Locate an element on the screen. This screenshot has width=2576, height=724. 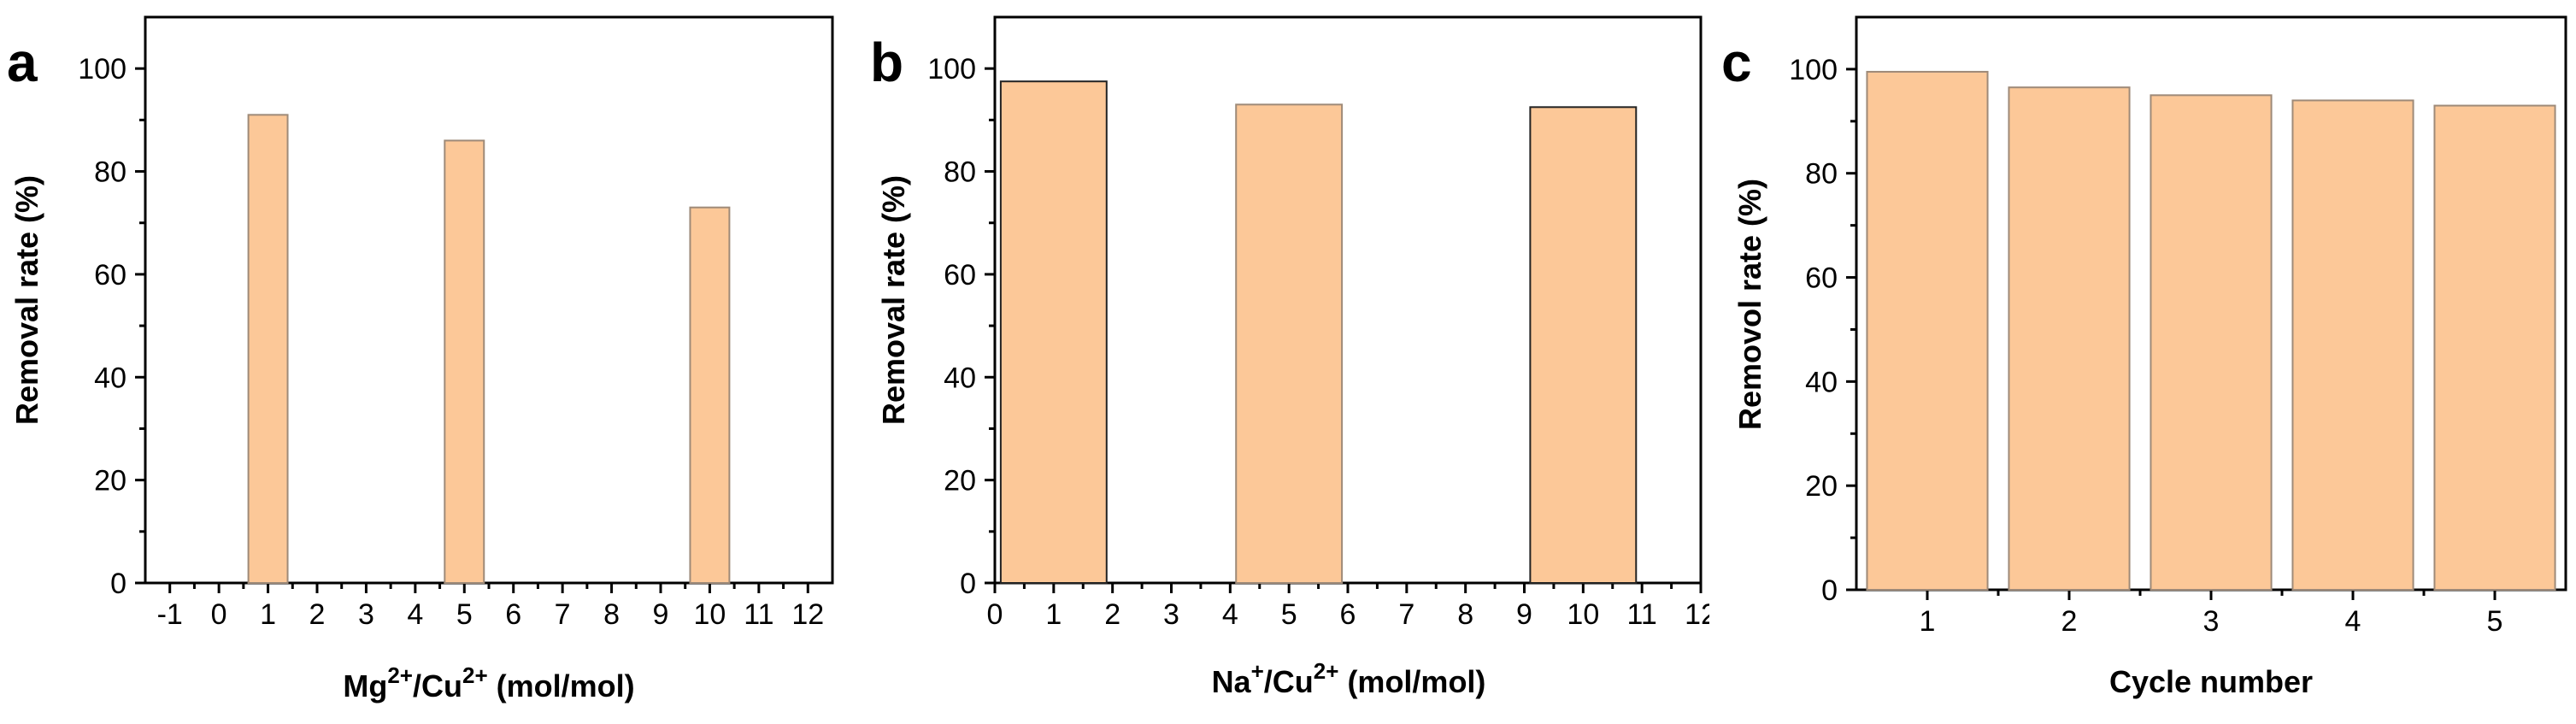
x-tick-label-a-7: 7 is located at coordinates (563, 614).